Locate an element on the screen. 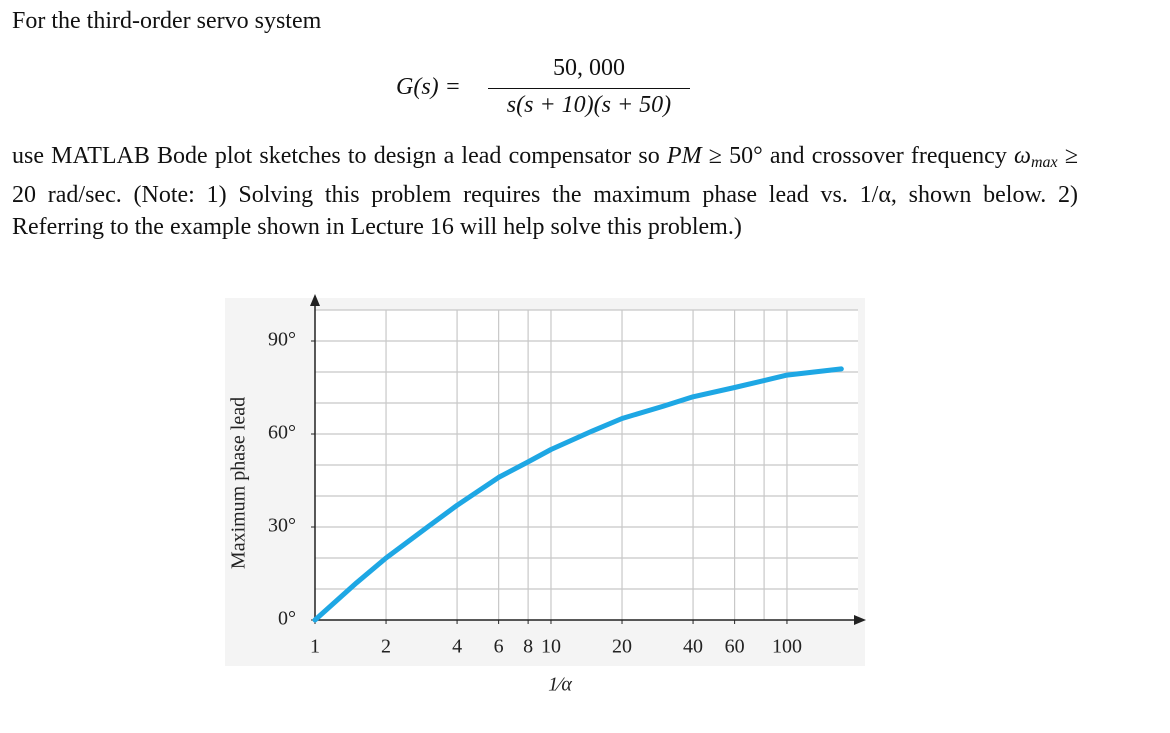 The image size is (1170, 733). y-tick-label: 60° is located at coordinates (282, 433).